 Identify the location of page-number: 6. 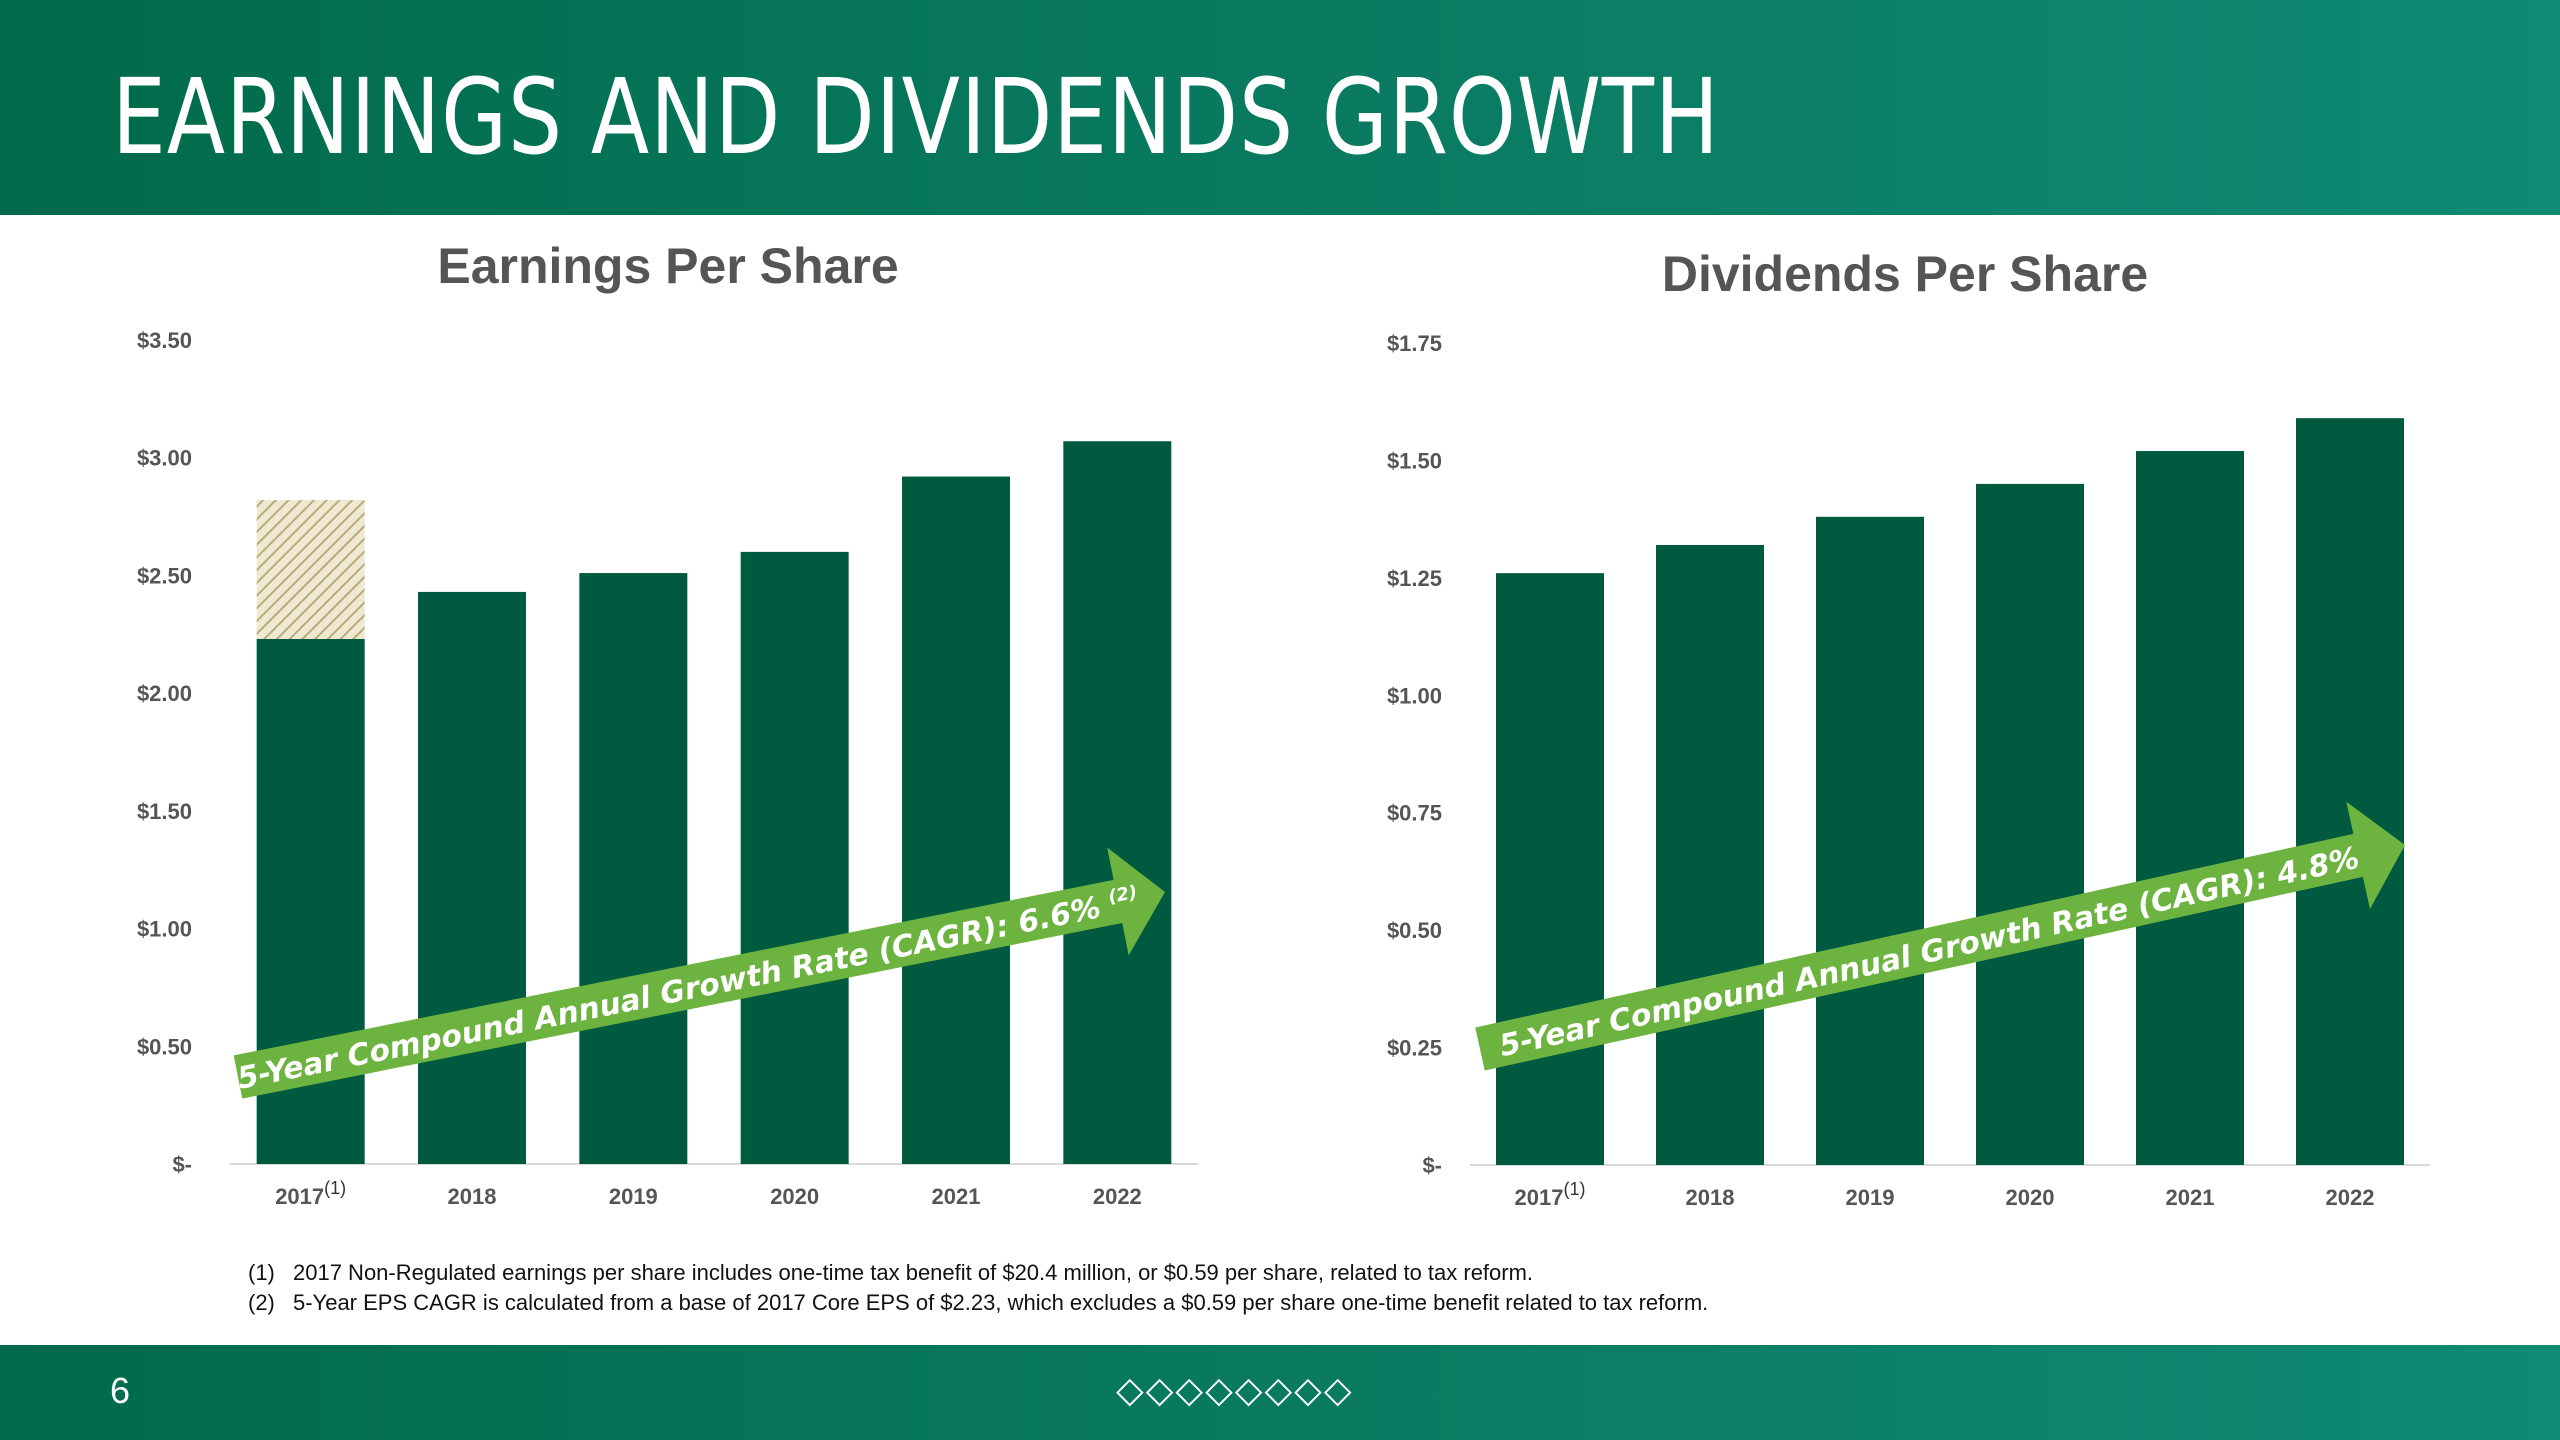
(120, 1390).